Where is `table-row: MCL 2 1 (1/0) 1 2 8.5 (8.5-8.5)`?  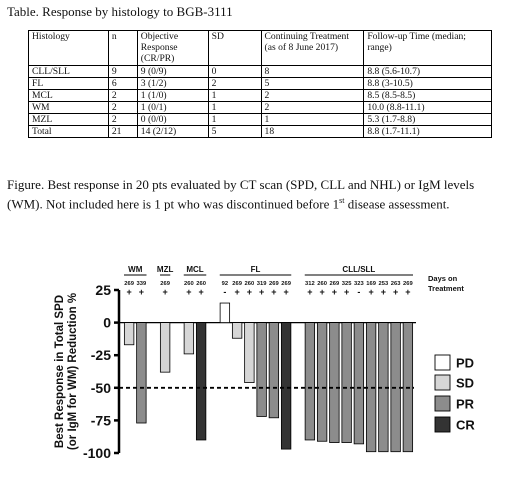 table-row: MCL 2 1 (1/0) 1 2 8.5 (8.5-8.5) is located at coordinates (260, 95).